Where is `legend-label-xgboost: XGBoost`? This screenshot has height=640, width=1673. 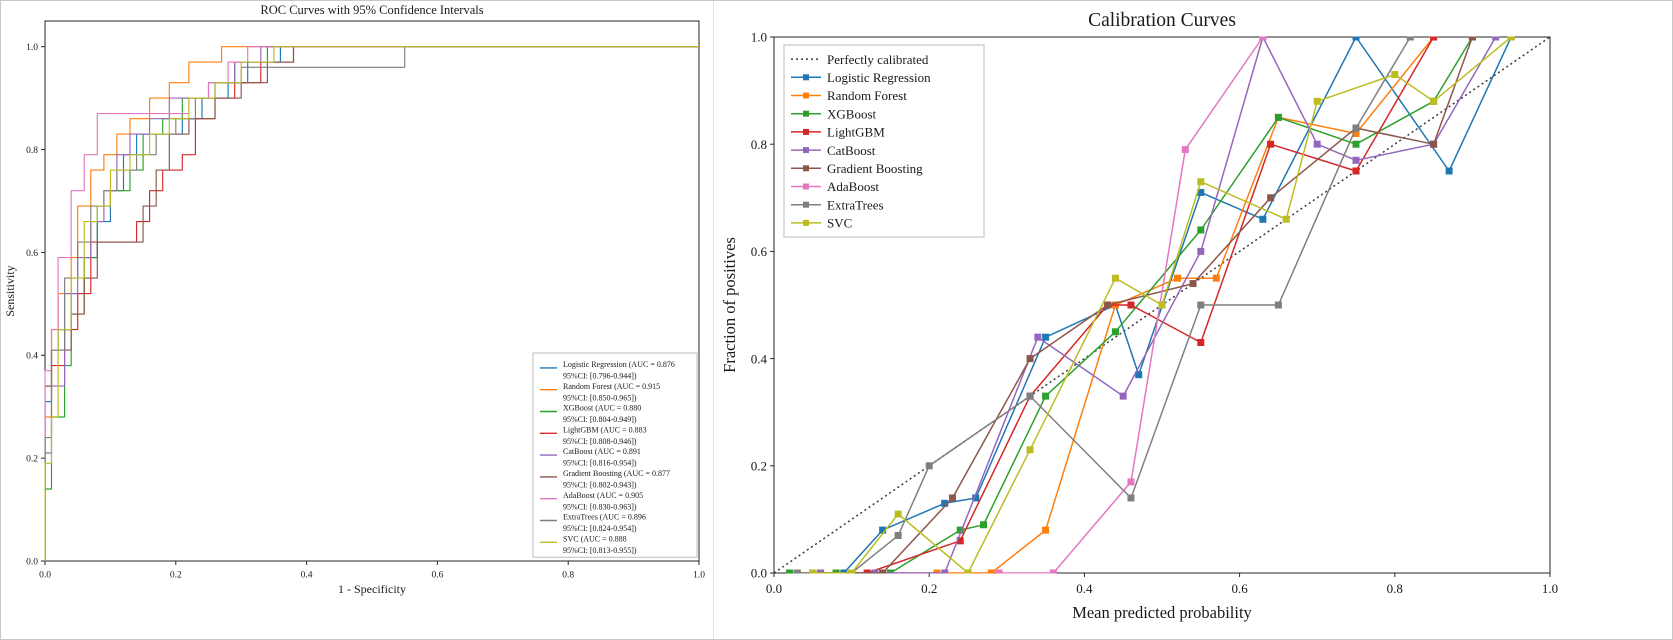
legend-label-xgboost: XGBoost is located at coordinates (852, 113).